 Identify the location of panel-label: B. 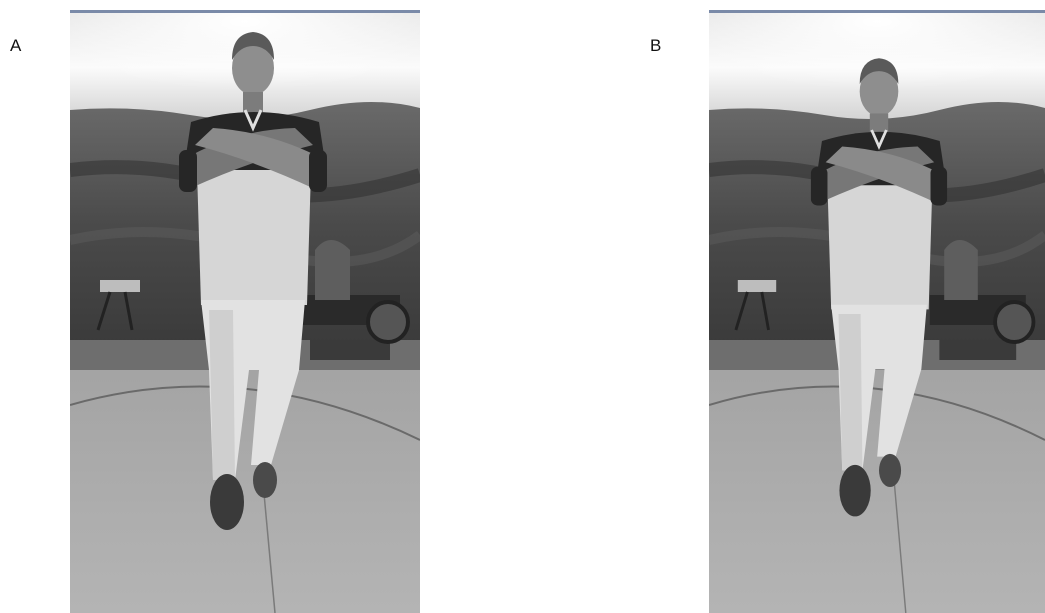
(656, 45).